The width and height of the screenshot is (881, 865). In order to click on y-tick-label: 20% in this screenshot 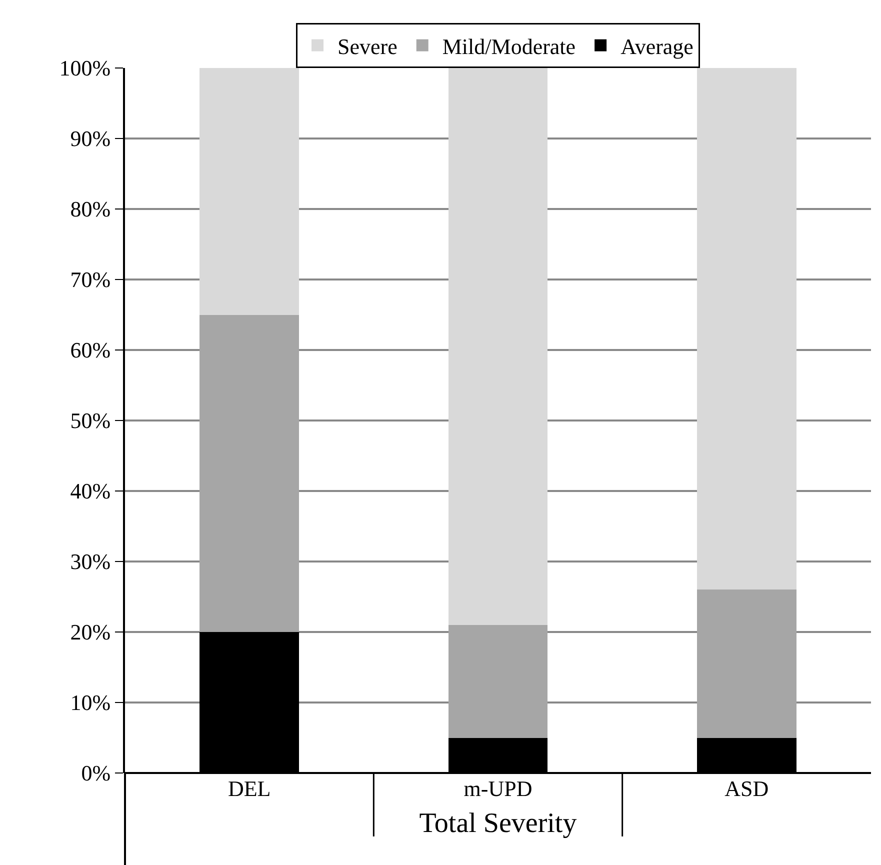, I will do `click(90, 632)`.